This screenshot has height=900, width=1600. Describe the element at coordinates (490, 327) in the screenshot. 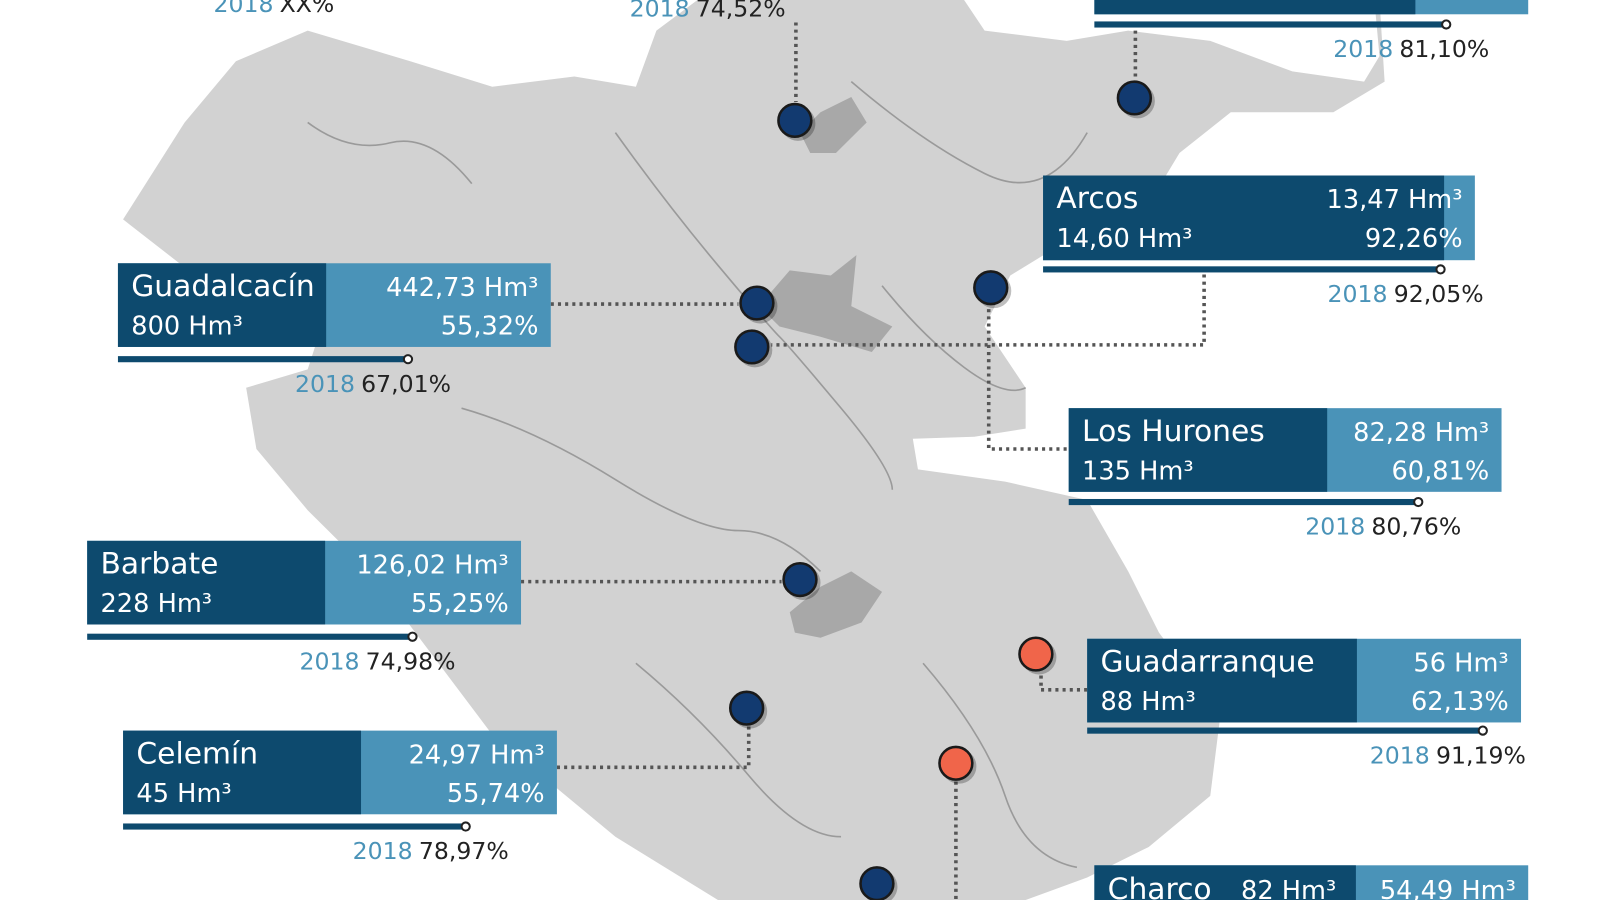

I see `fill-percent: 55,32%` at that location.